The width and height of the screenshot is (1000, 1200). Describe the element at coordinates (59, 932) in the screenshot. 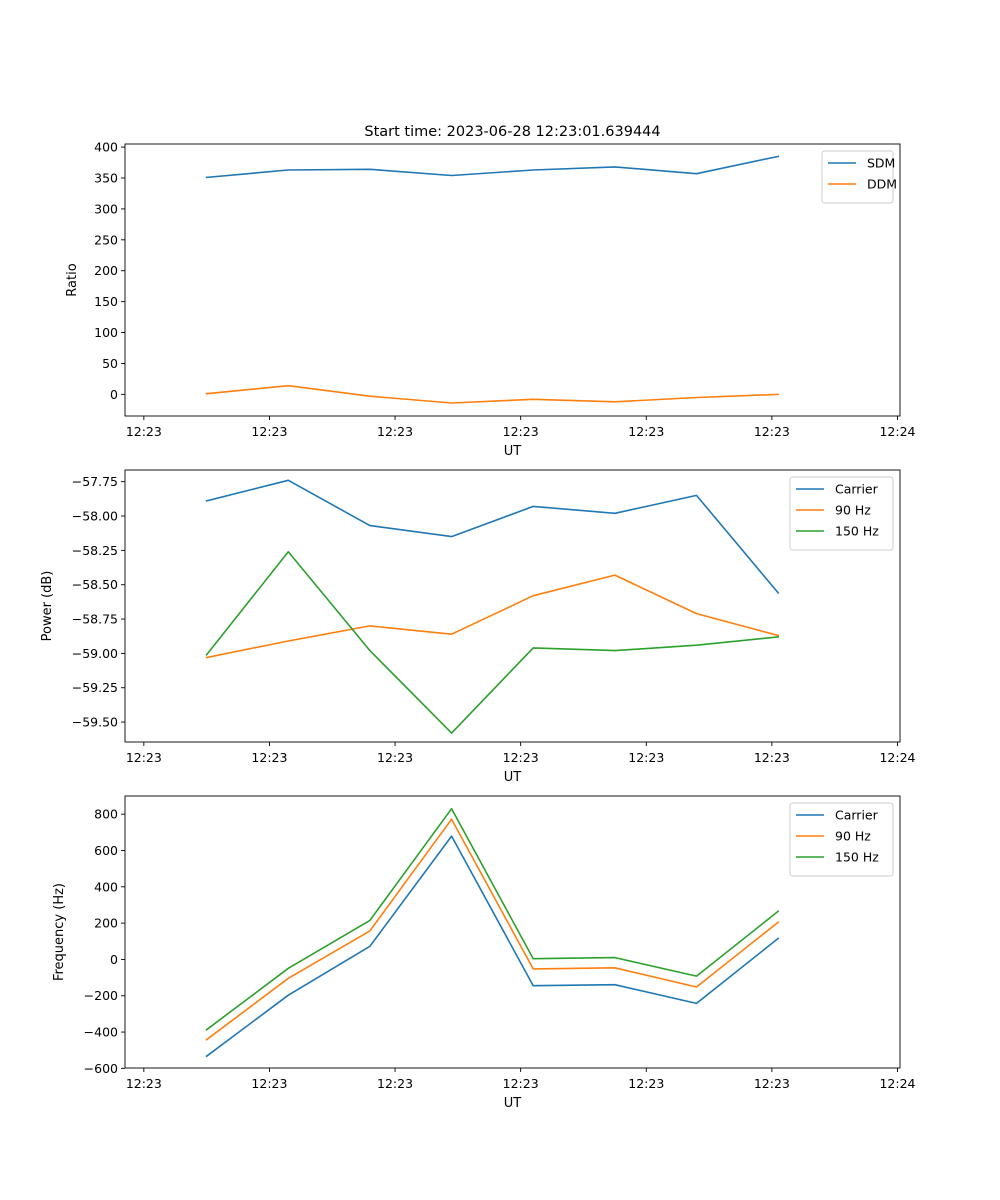

I see `y-axis-label: Frequency (Hz)` at that location.